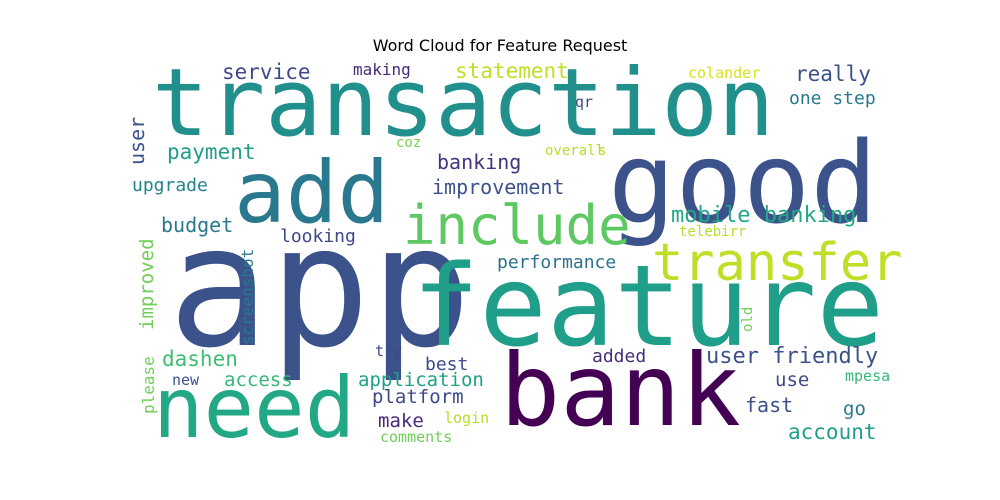  I want to click on word-one-step: one step, so click(832, 98).